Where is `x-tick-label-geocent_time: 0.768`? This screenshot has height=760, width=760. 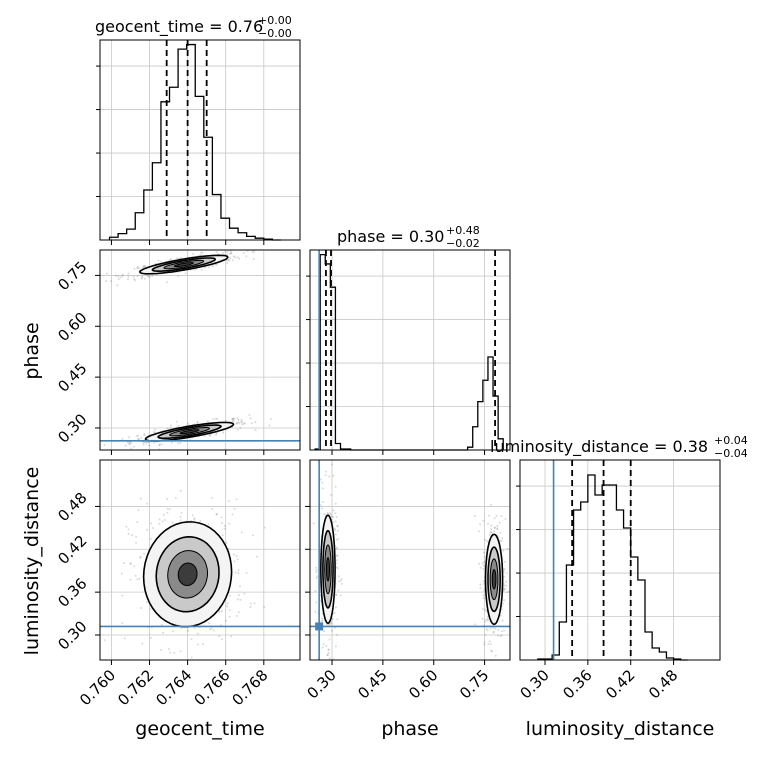 x-tick-label-geocent_time: 0.768 is located at coordinates (250, 687).